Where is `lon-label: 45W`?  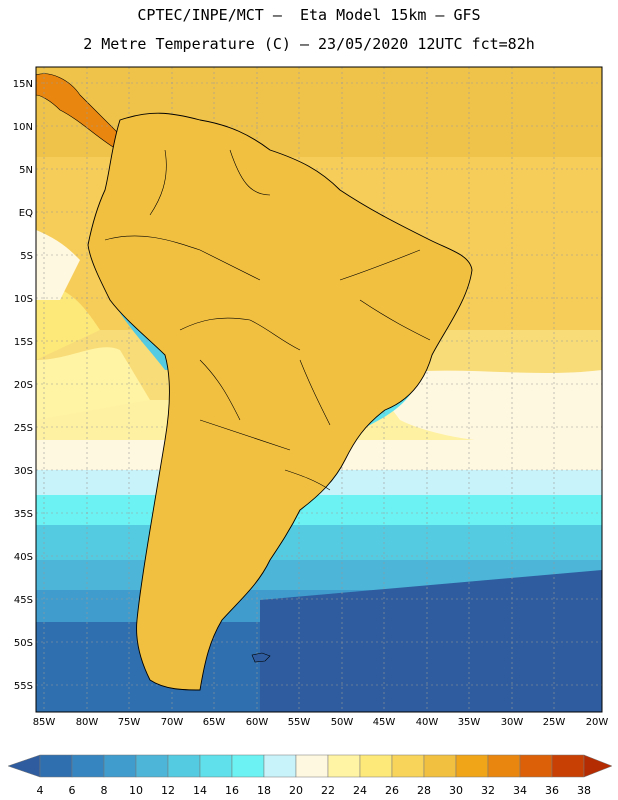
lon-label: 45W is located at coordinates (384, 722).